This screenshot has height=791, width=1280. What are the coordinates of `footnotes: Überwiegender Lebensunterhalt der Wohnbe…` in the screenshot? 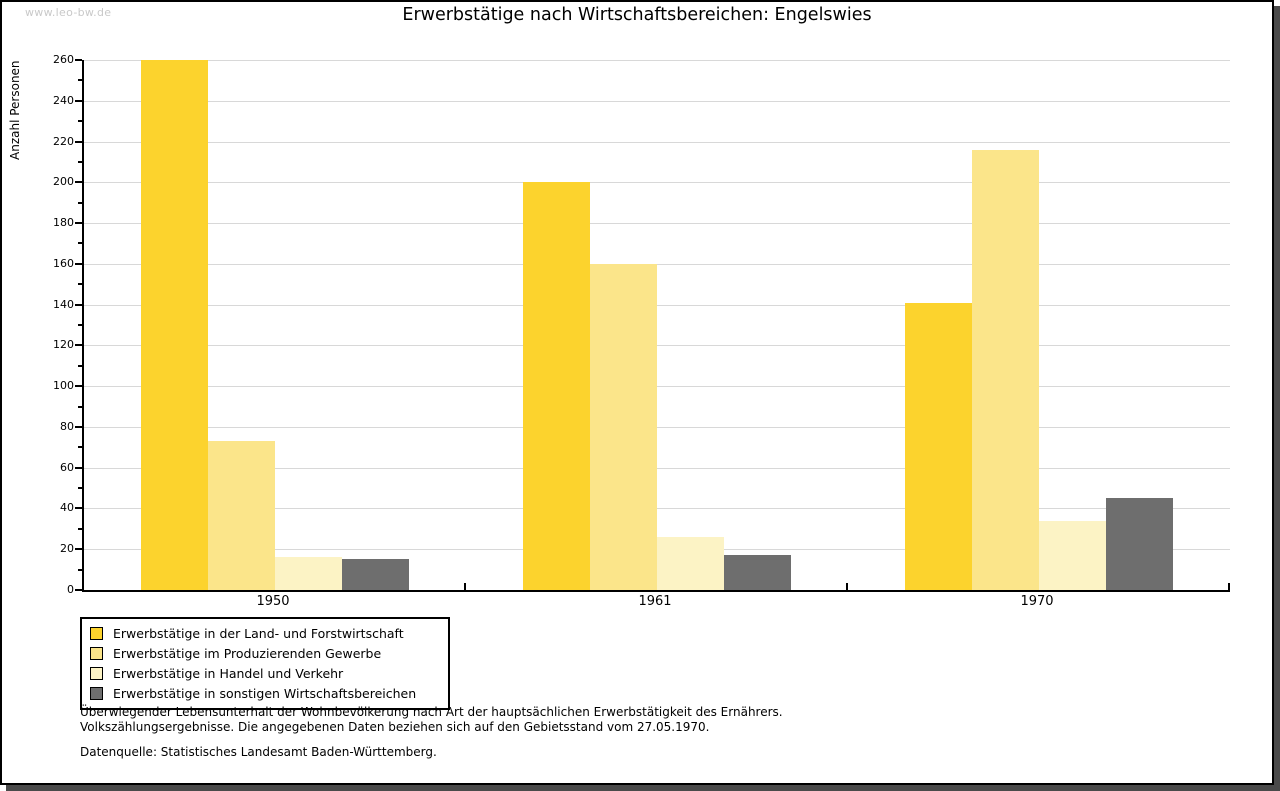 It's located at (431, 732).